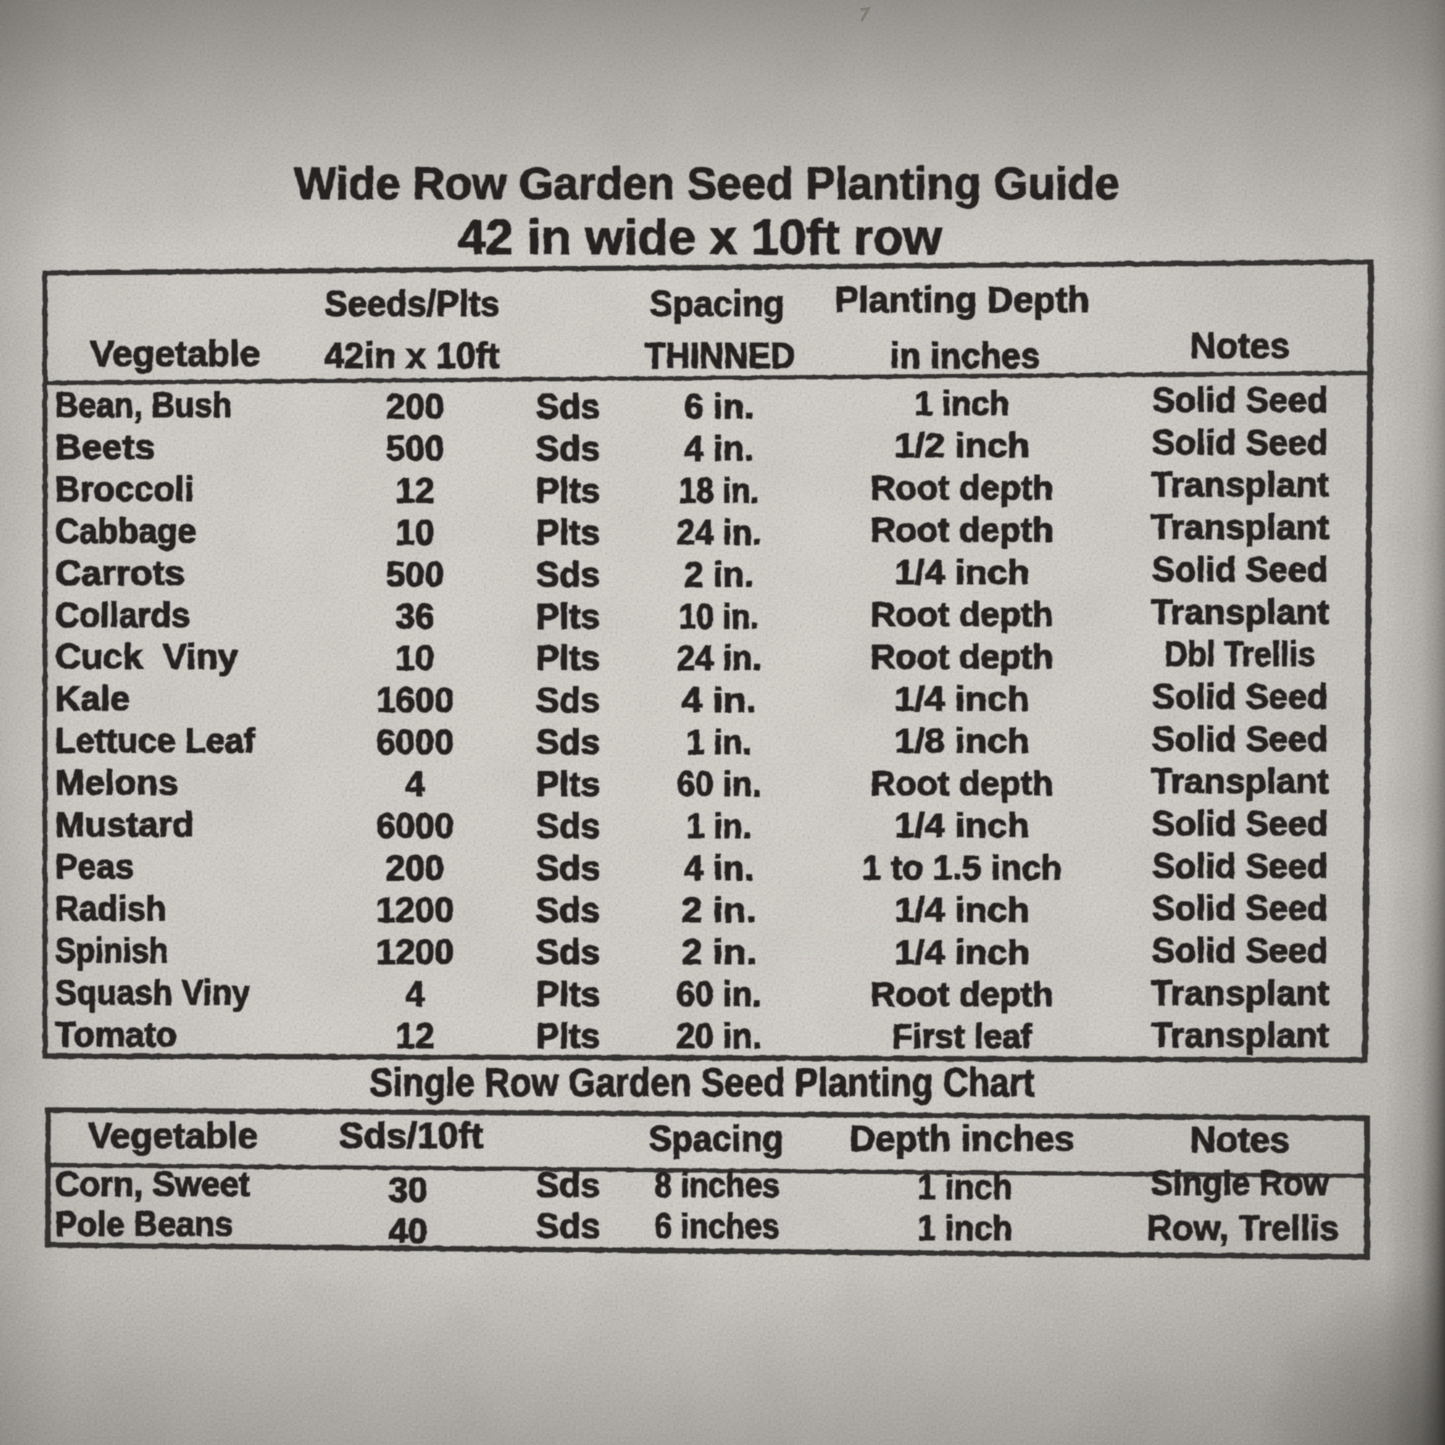 This screenshot has height=1445, width=1445. I want to click on svg-text: Spinish, so click(111, 950).